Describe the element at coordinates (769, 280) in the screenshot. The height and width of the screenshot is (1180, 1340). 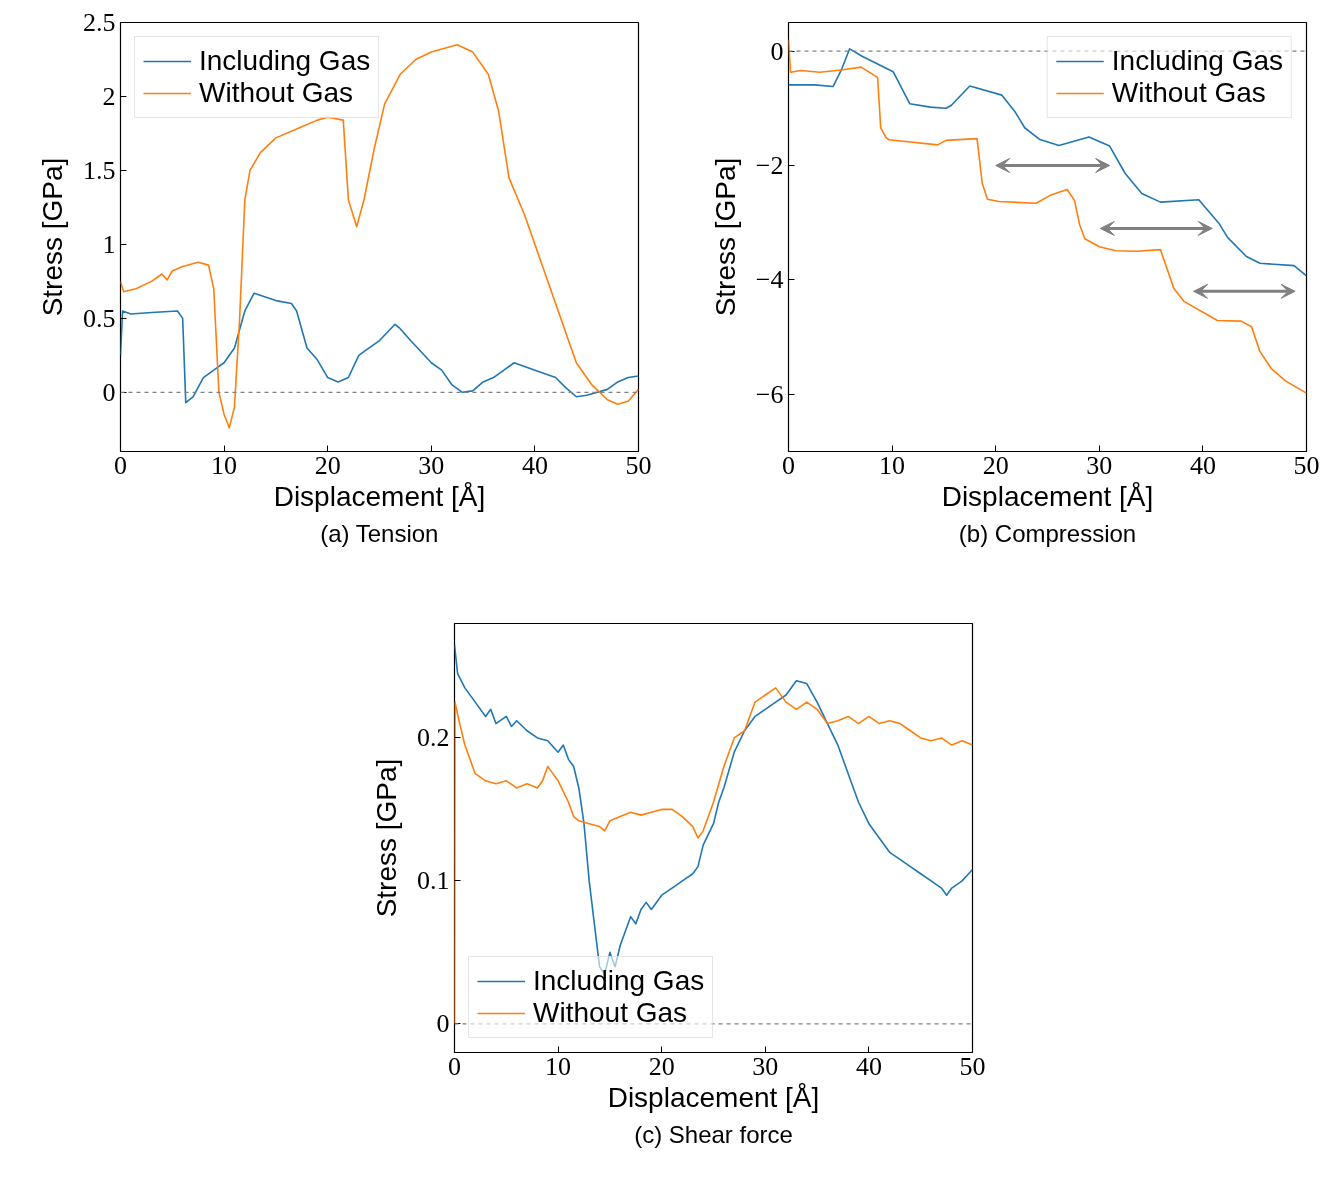
I see `y-tick-label: −4` at that location.